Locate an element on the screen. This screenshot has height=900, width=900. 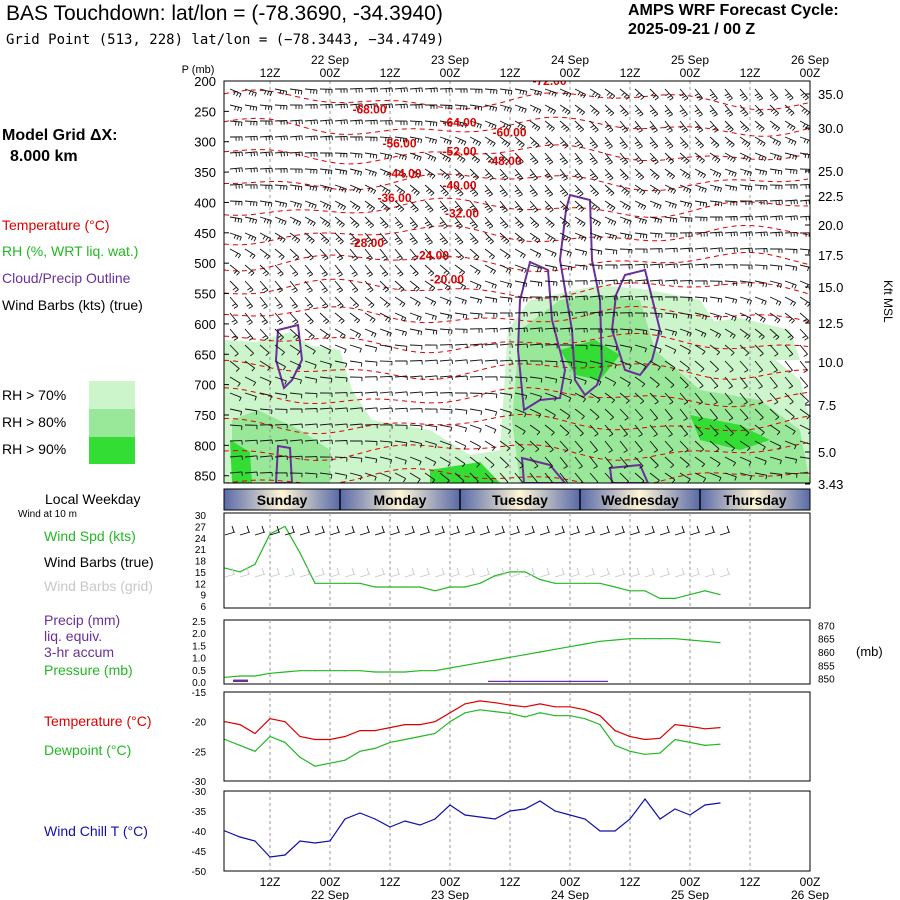
top-date-tick-3: 25 Sep is located at coordinates (690, 60).